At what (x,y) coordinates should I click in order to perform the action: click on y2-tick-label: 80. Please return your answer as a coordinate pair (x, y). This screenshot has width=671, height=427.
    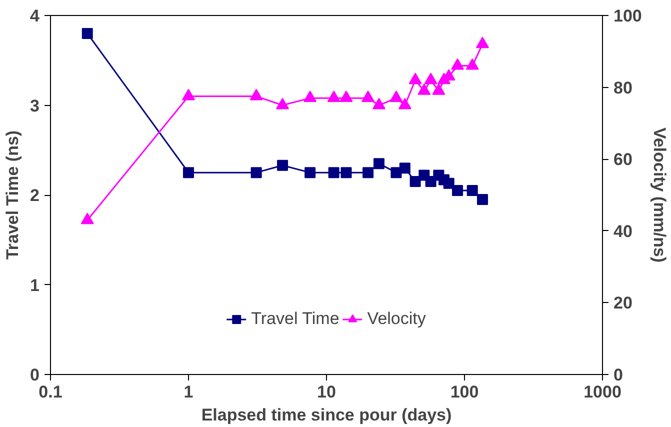
    Looking at the image, I should click on (623, 88).